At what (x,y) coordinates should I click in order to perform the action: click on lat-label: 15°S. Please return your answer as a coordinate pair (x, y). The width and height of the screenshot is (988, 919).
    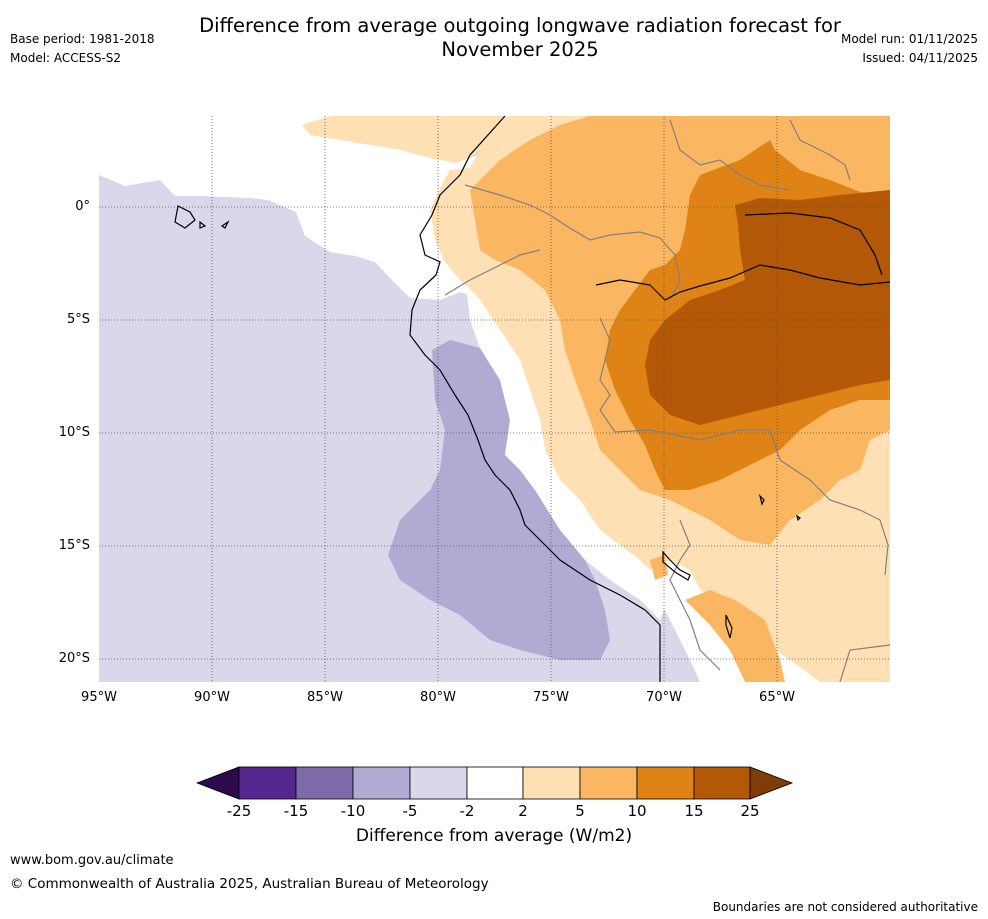
    Looking at the image, I should click on (74, 545).